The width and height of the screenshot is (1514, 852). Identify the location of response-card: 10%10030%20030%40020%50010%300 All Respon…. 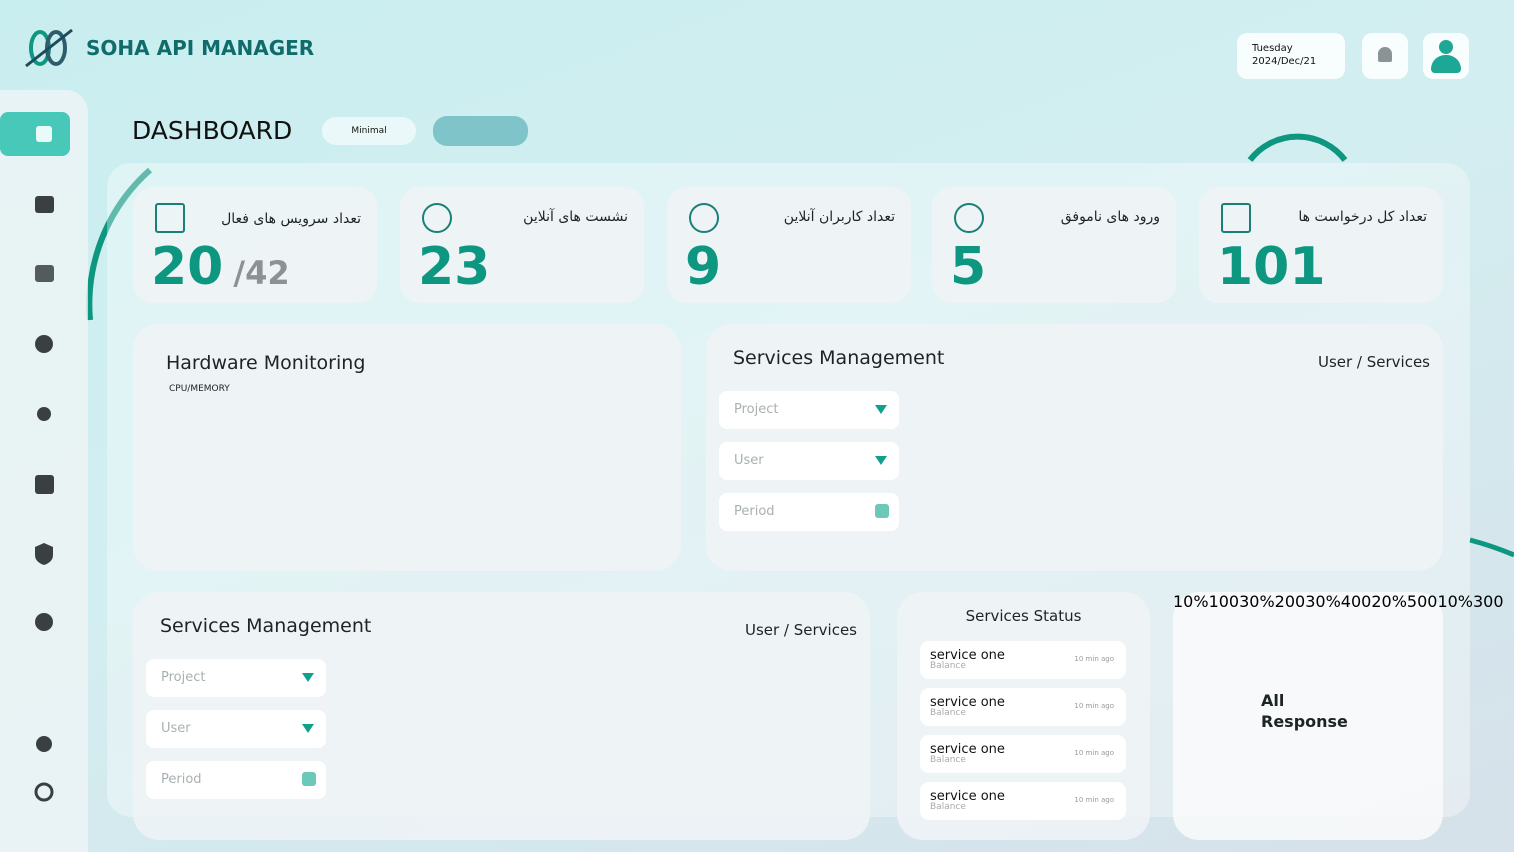
(1338, 716).